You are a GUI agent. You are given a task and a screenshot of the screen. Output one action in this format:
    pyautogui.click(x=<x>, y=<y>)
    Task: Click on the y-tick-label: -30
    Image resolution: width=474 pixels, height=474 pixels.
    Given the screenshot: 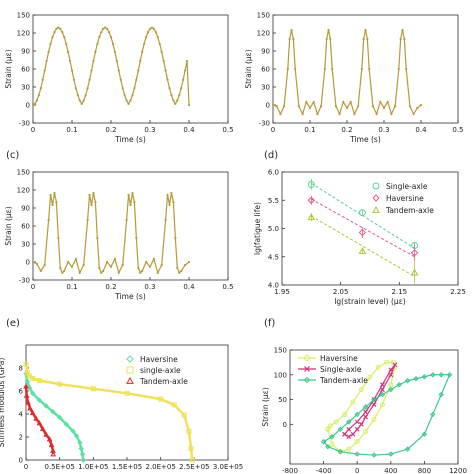 What is the action you would take?
    pyautogui.click(x=264, y=124)
    